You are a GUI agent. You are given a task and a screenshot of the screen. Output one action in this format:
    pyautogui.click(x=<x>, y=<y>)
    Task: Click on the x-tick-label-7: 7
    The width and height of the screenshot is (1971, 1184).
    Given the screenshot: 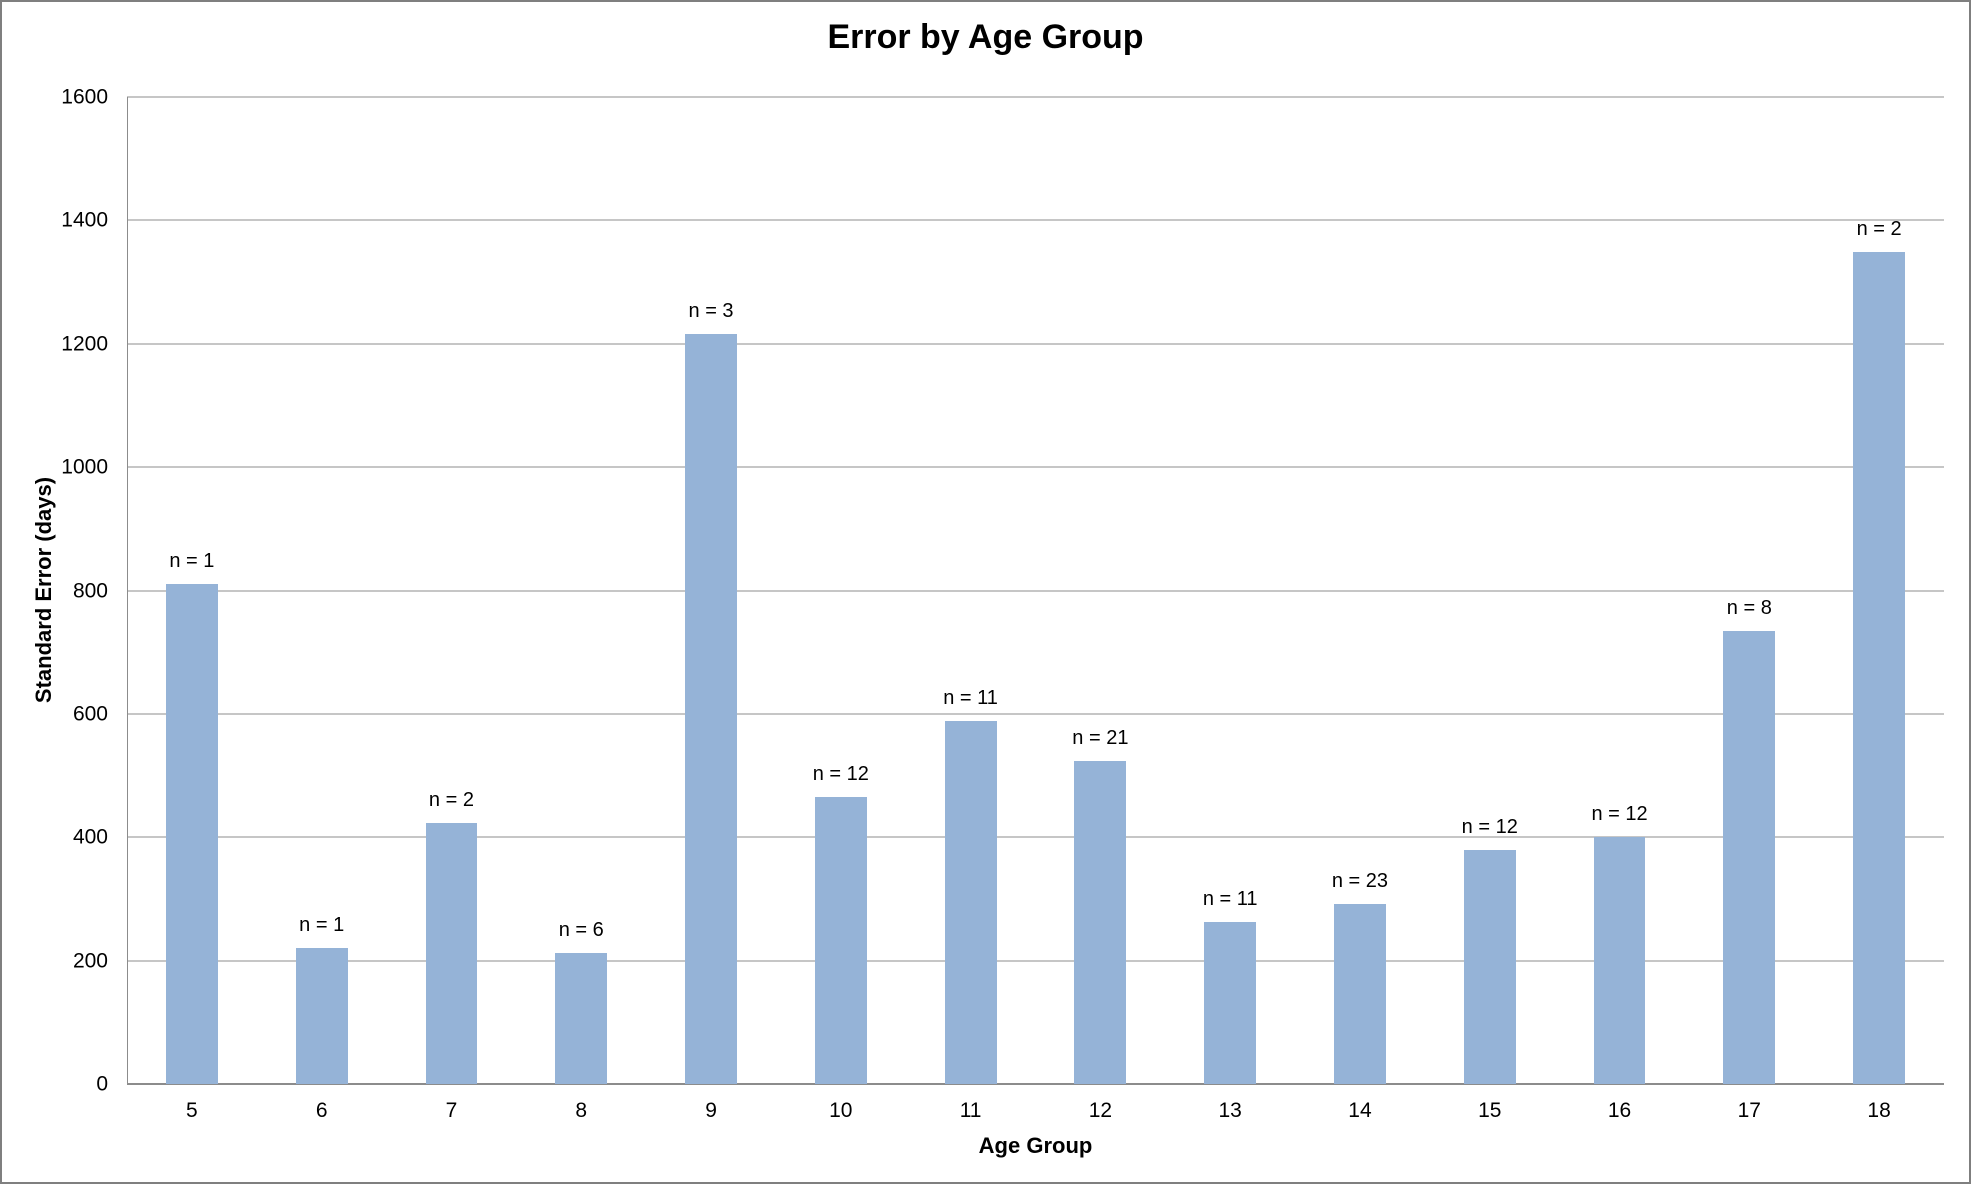 What is the action you would take?
    pyautogui.click(x=451, y=1110)
    